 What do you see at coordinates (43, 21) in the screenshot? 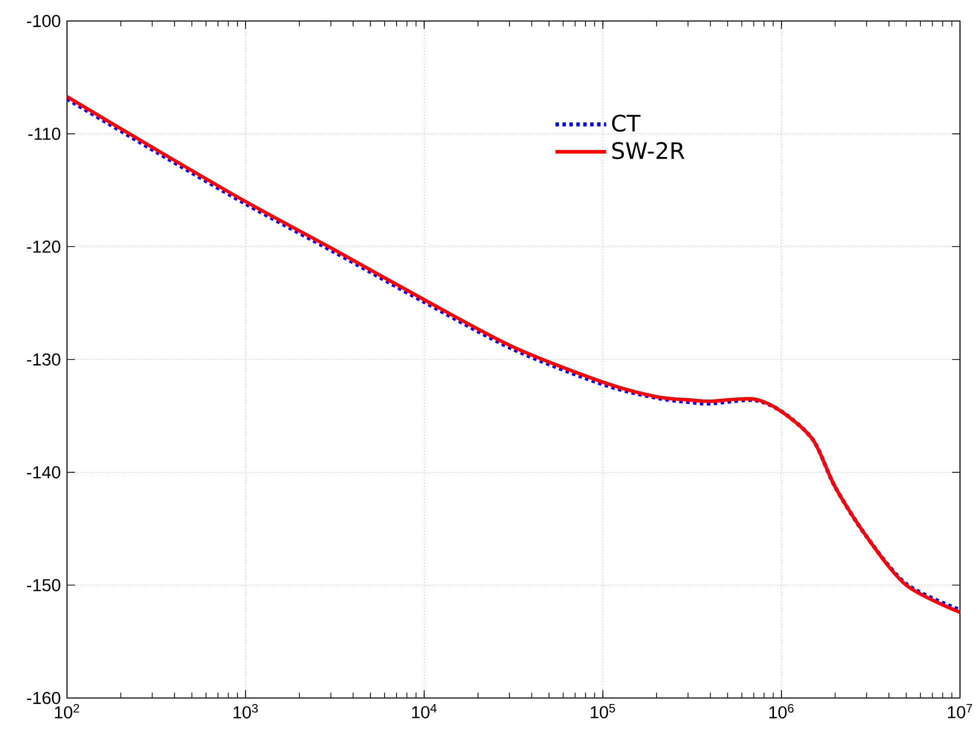
I see `y-tick-label: -100` at bounding box center [43, 21].